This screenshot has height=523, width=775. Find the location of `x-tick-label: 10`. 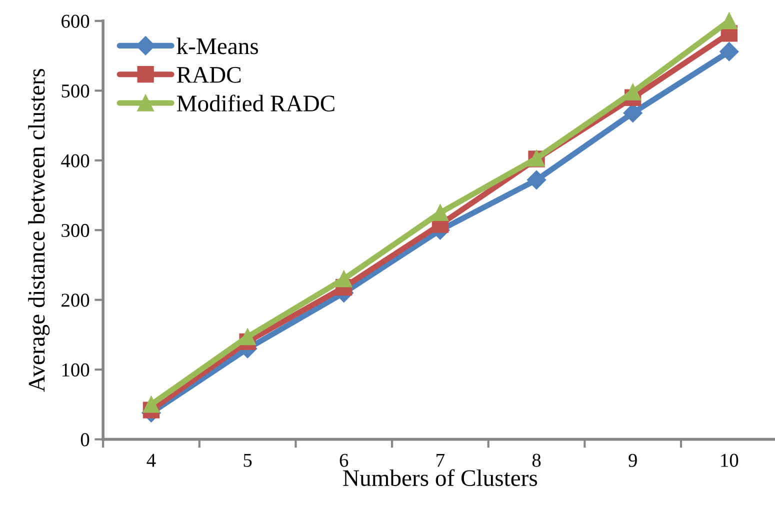

x-tick-label: 10 is located at coordinates (729, 460).